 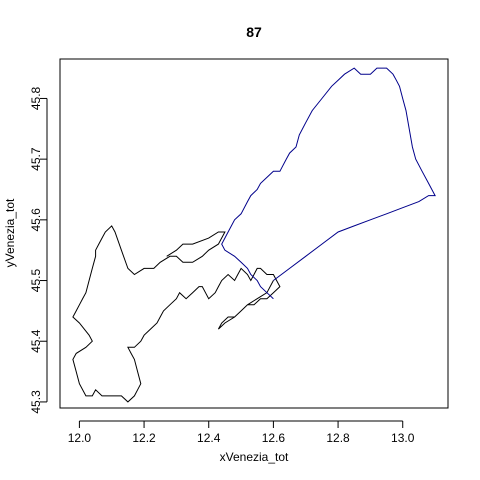 What do you see at coordinates (403, 438) in the screenshot?
I see `x-tick-label: 13.0` at bounding box center [403, 438].